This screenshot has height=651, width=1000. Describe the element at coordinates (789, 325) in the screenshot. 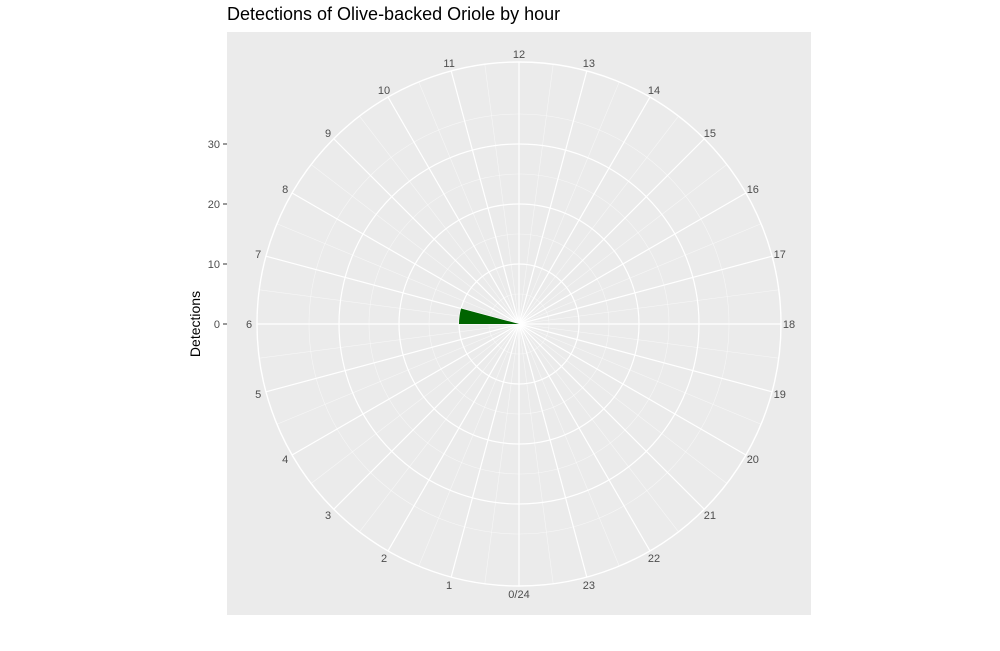

I see `hour-label: 18` at that location.